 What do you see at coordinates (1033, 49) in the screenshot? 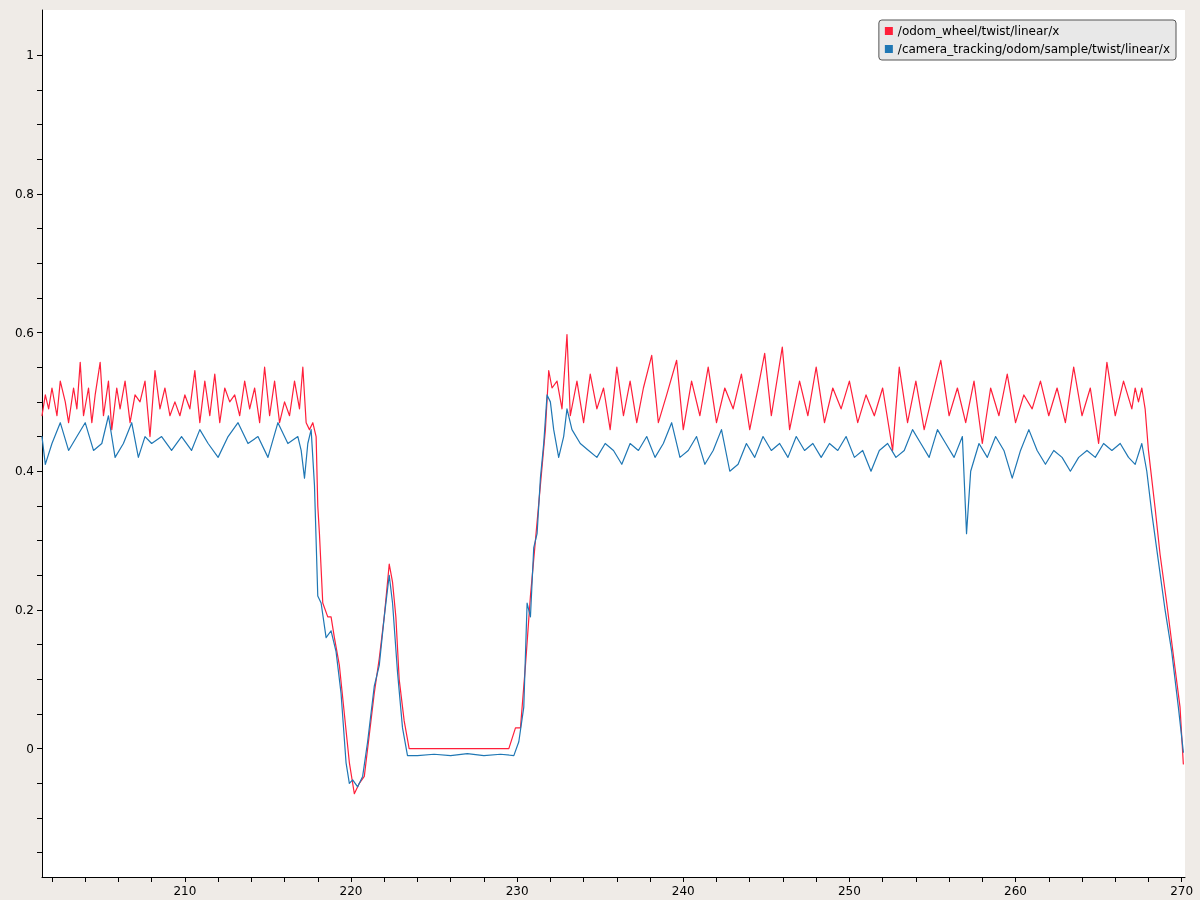
I see `legend-label: /camera_tracking/odom/sample/twist/linear/x` at bounding box center [1033, 49].